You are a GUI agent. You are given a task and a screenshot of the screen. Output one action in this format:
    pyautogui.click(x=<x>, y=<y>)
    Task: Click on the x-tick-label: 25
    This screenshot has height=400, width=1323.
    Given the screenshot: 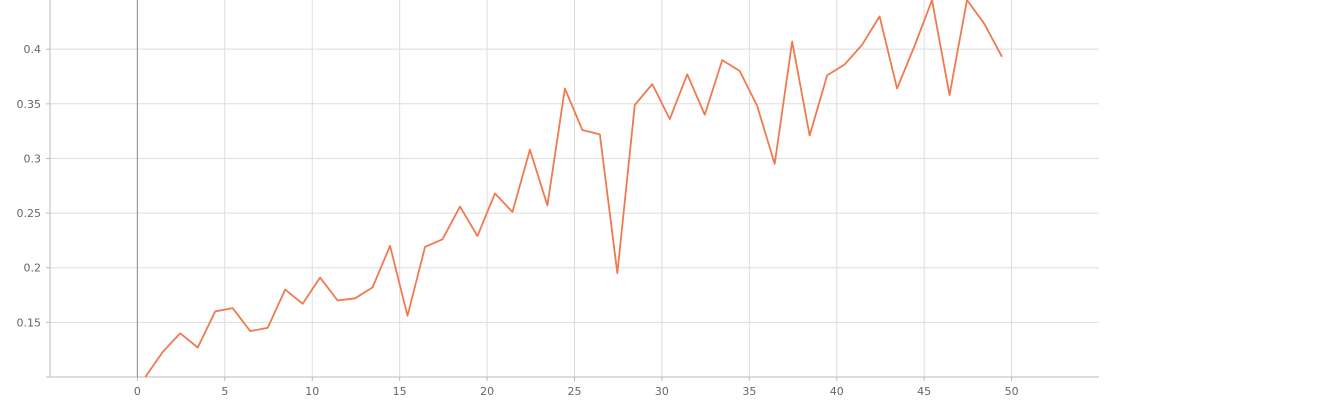 What is the action you would take?
    pyautogui.click(x=575, y=391)
    